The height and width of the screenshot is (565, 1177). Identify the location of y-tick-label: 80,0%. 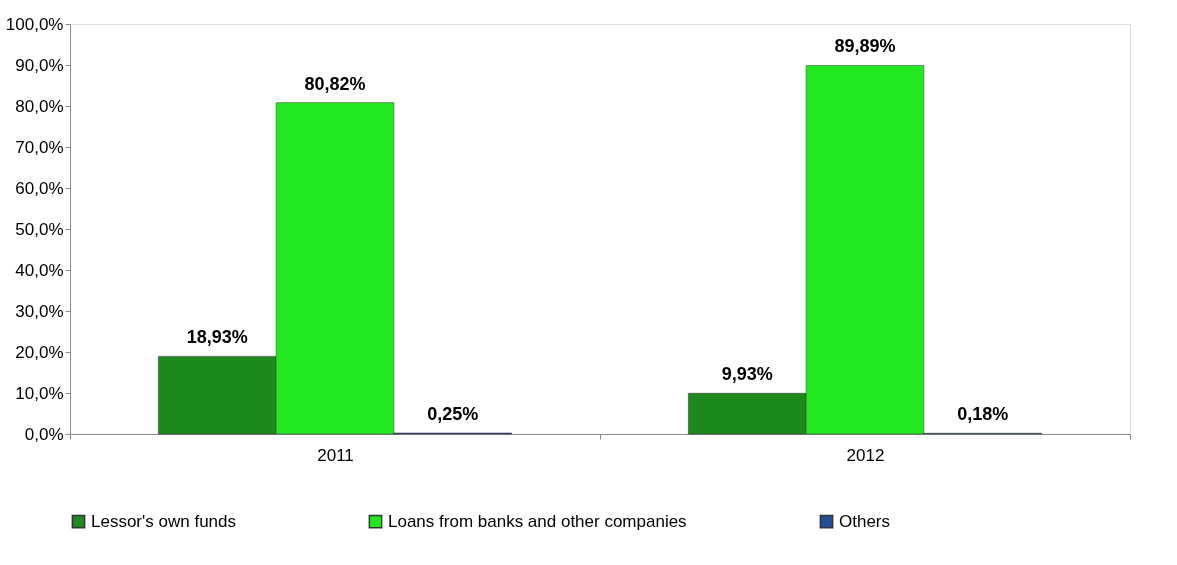
(39, 106).